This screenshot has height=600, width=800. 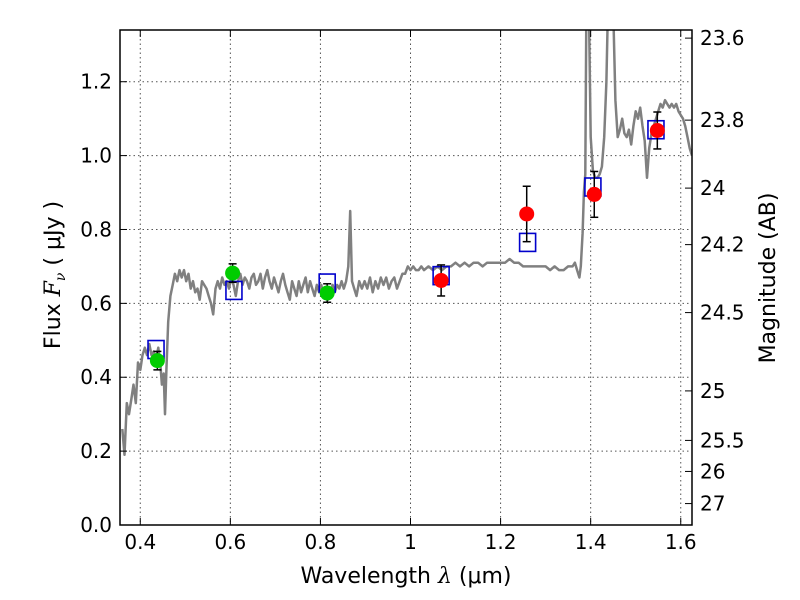 I want to click on x-axis-label-unit: (μm), so click(x=482, y=576).